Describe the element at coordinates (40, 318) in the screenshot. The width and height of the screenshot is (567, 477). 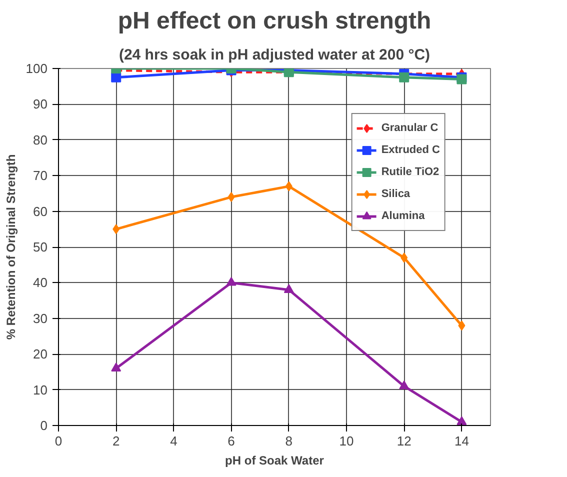
I see `y-tick-label: 30` at that location.